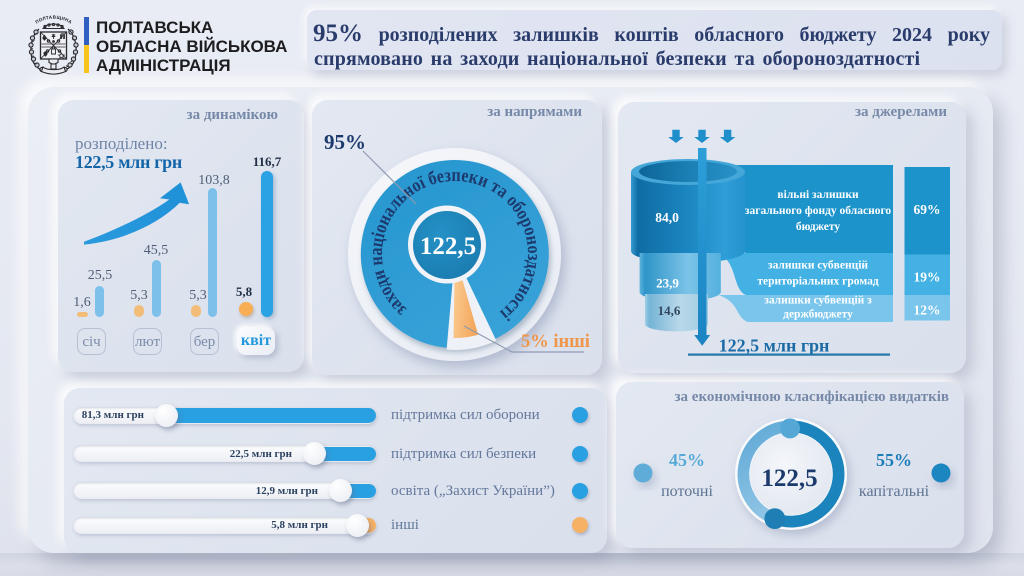 The image size is (1024, 576). Describe the element at coordinates (818, 315) in the screenshot. I see `svg-text: держбюджету` at that location.